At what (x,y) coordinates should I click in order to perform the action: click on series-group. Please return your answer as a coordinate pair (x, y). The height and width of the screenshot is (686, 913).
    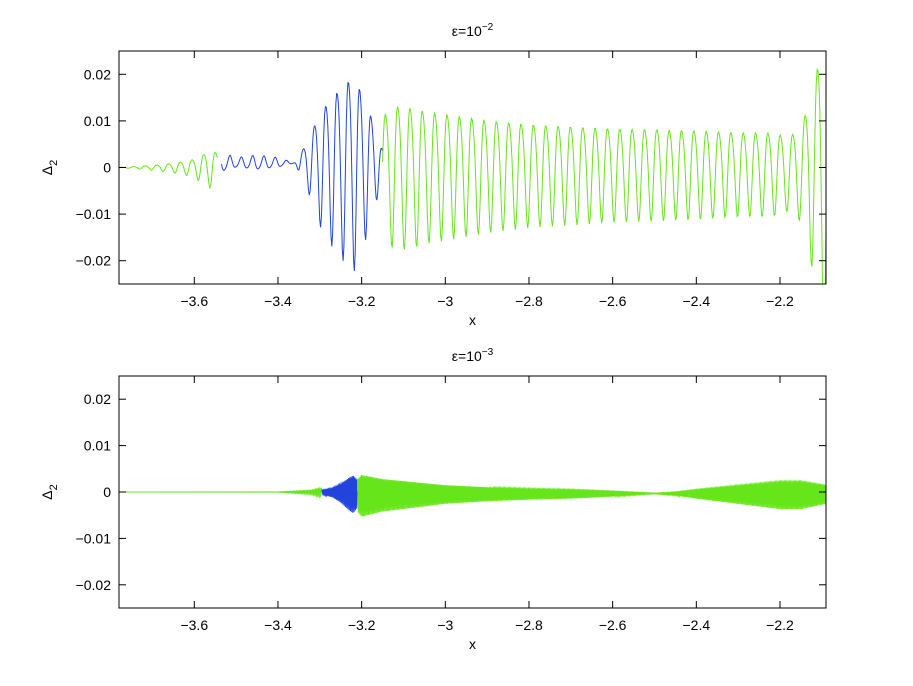
    Looking at the image, I should click on (472, 496).